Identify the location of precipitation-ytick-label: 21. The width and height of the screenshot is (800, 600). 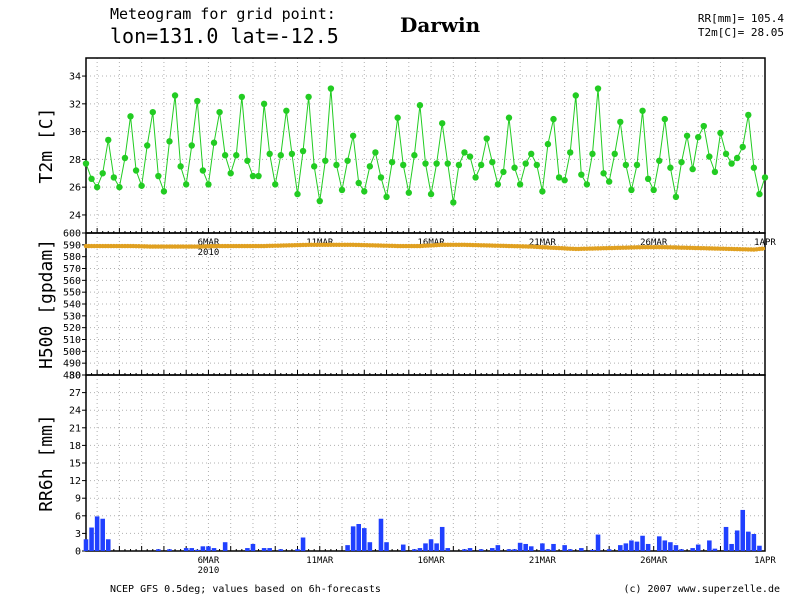
(75, 428).